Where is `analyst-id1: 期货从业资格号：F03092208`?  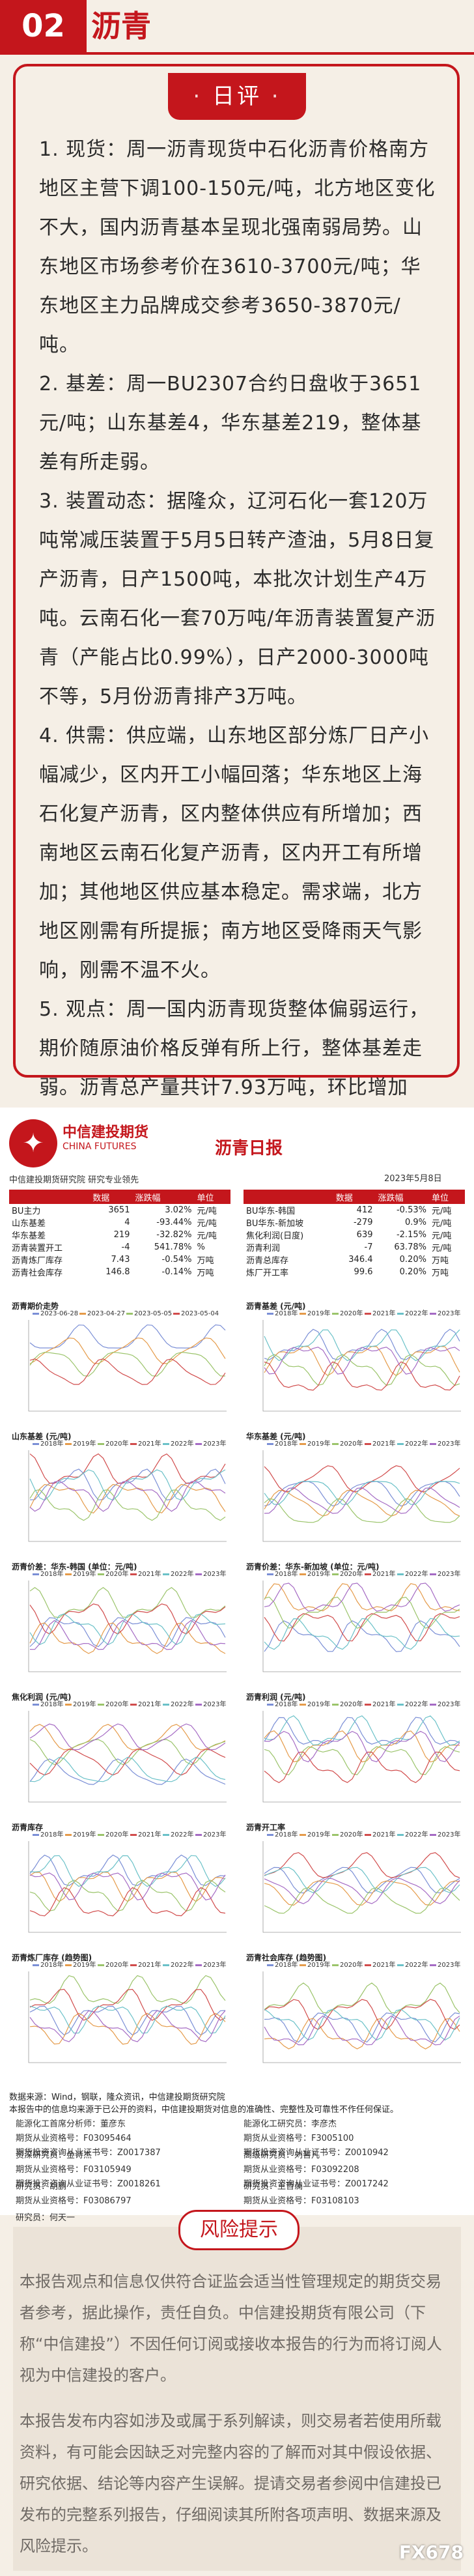 analyst-id1: 期货从业资格号：F03092208 is located at coordinates (301, 2170).